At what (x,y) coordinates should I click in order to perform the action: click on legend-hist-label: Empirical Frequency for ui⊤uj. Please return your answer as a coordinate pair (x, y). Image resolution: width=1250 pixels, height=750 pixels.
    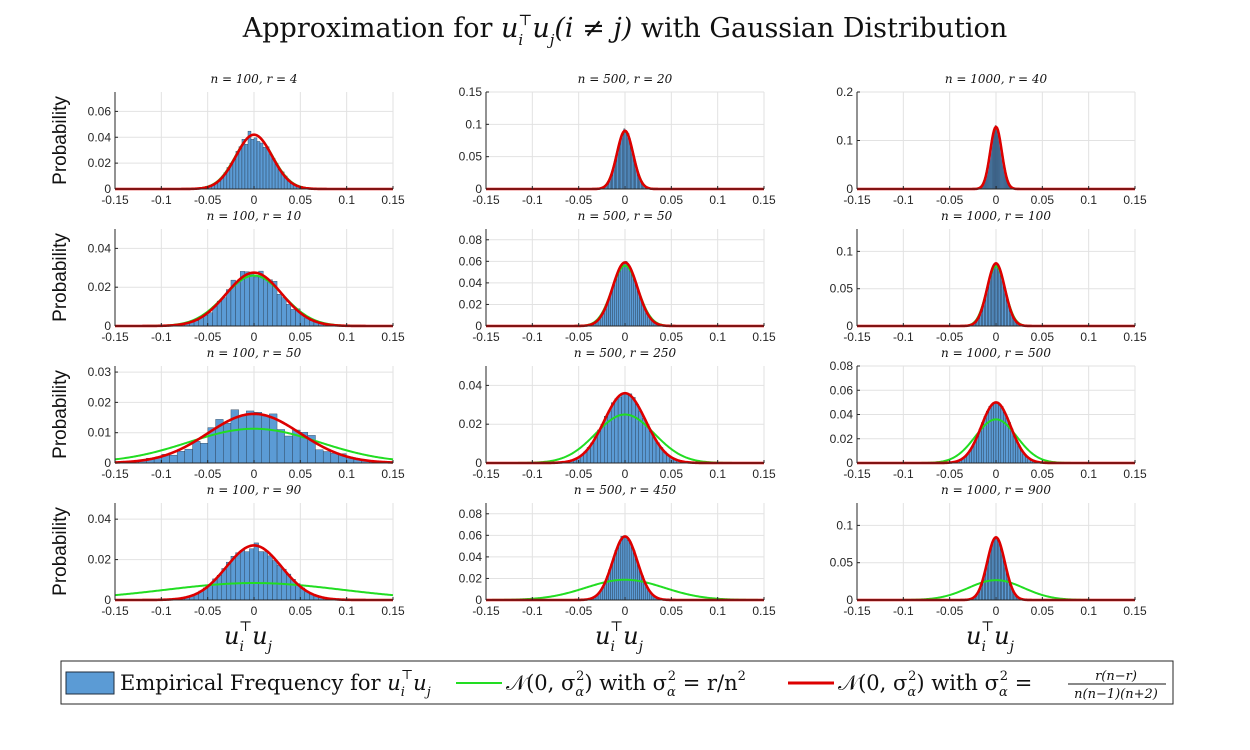
    Looking at the image, I should click on (275, 684).